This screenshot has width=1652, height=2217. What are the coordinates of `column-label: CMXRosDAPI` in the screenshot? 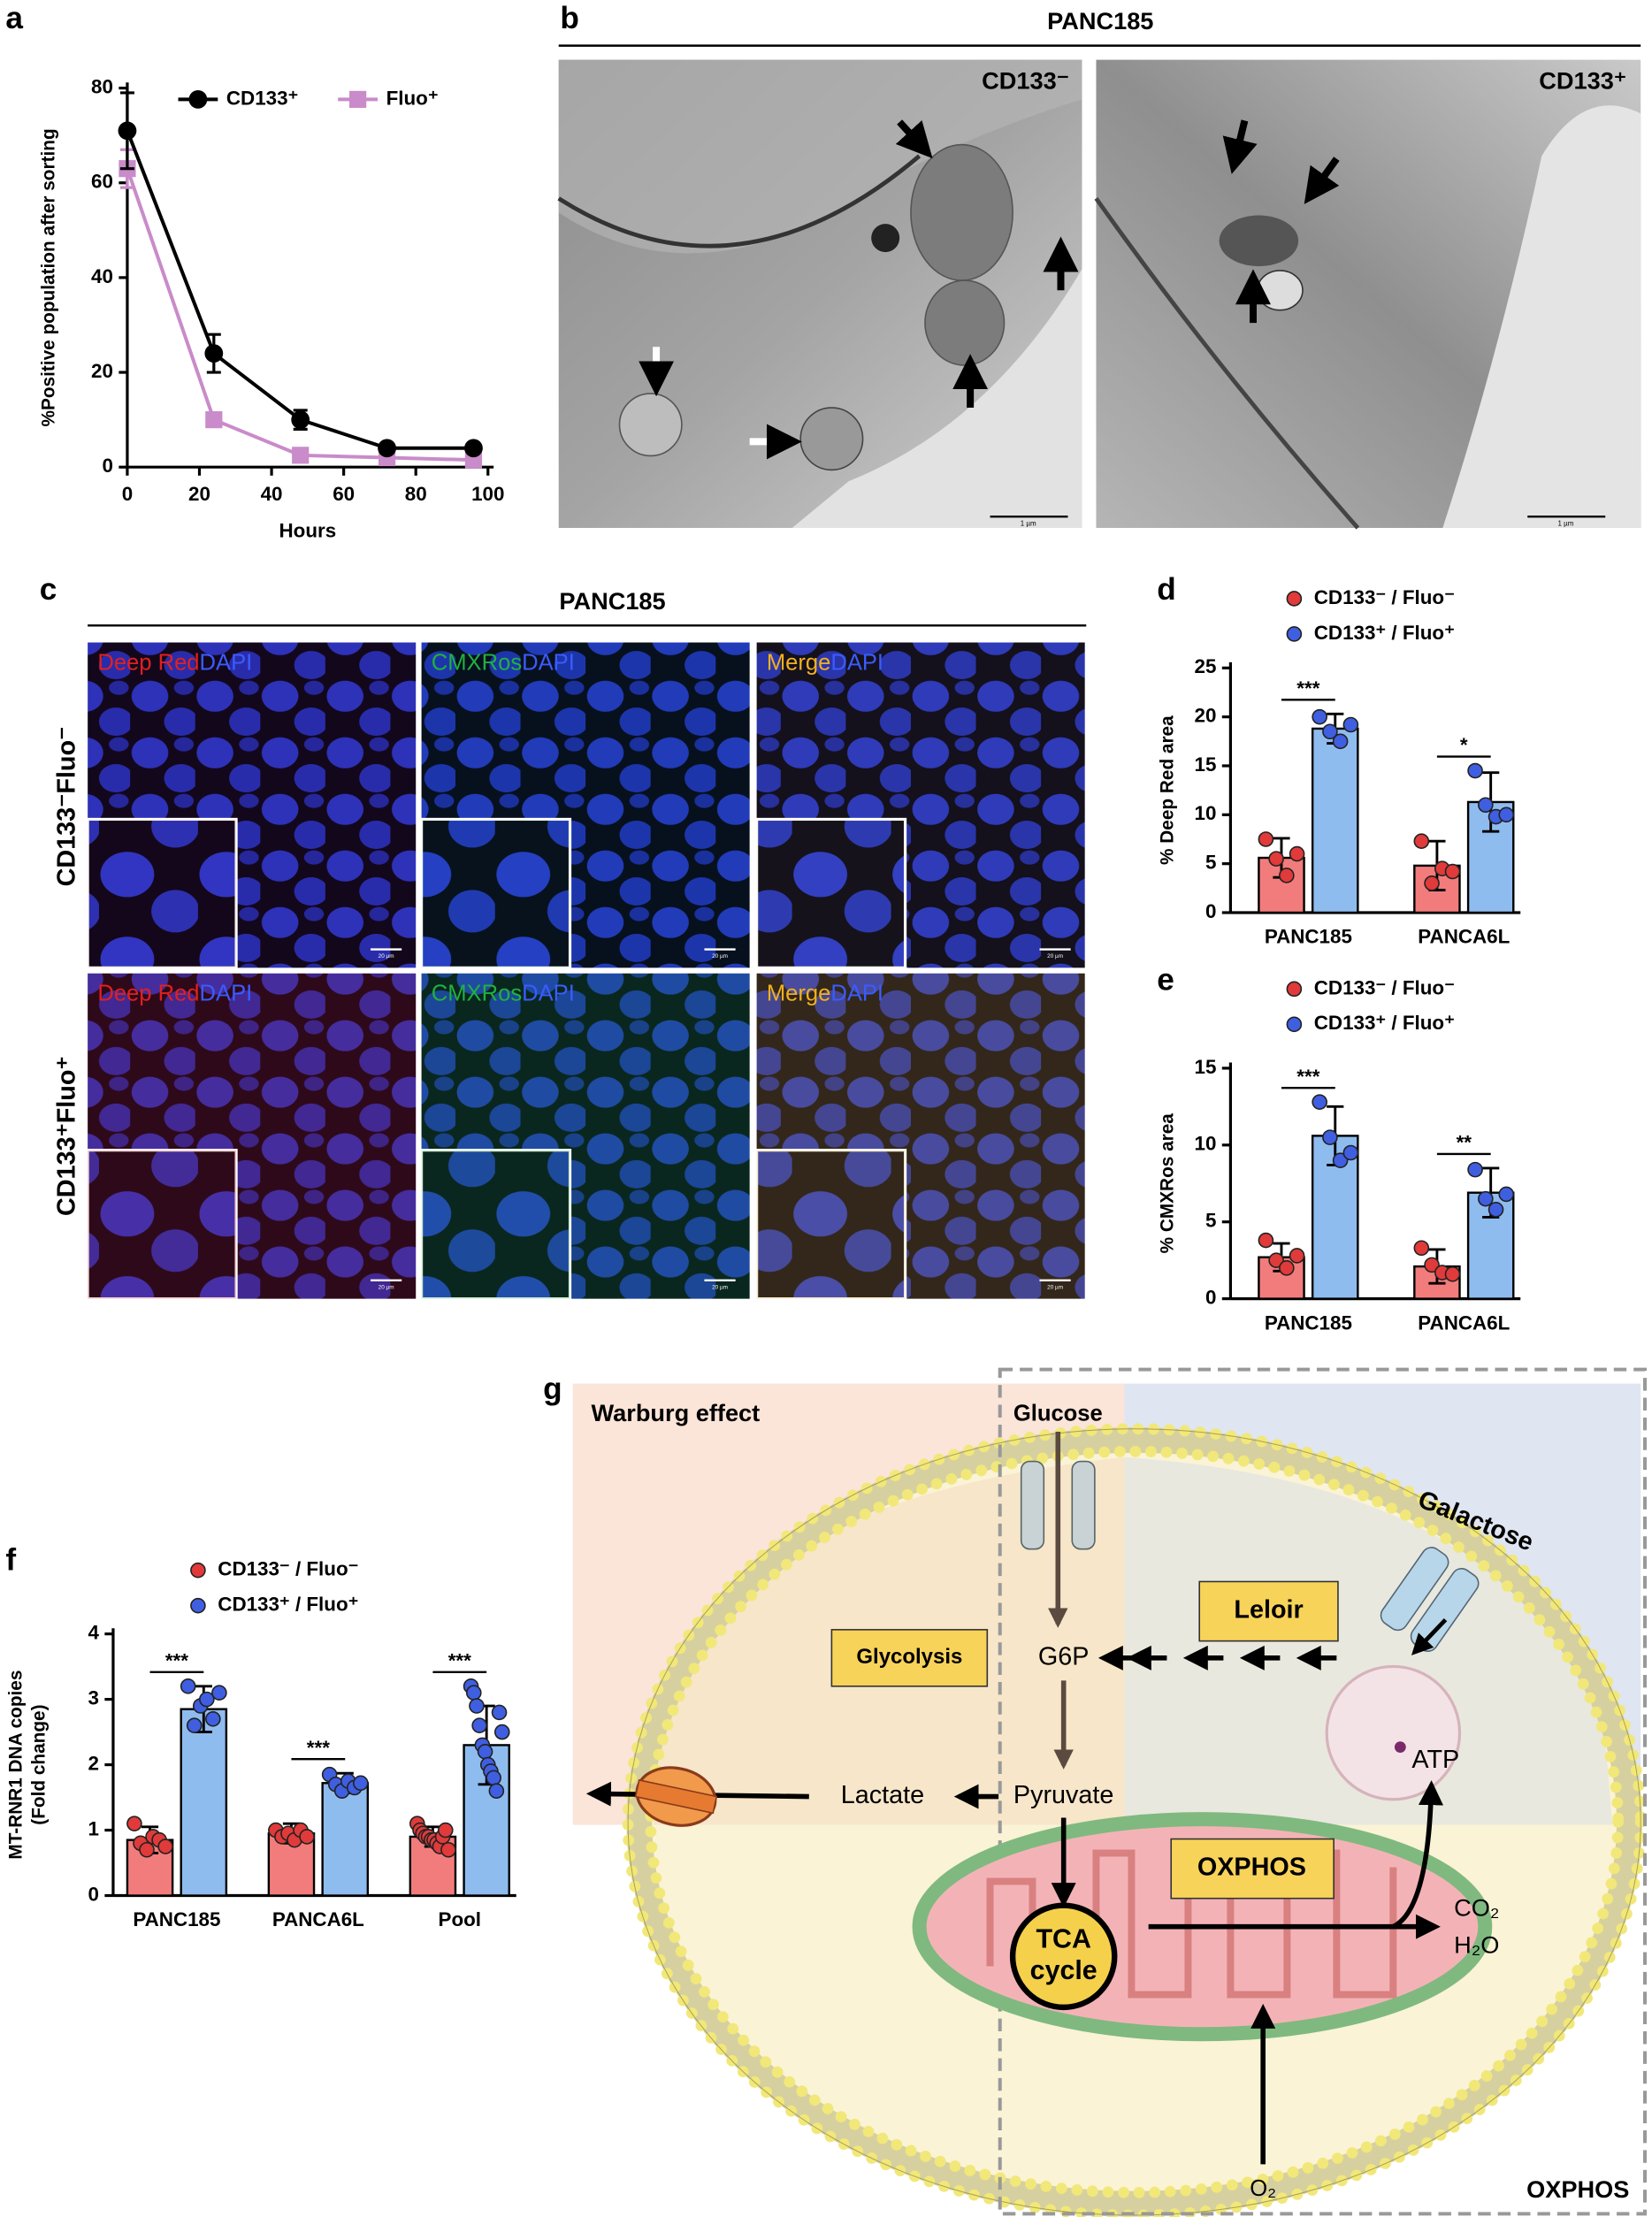 It's located at (504, 994).